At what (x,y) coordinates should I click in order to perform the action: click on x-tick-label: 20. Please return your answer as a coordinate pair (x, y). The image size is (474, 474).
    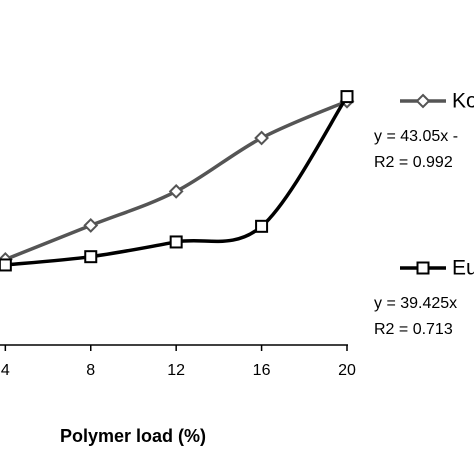
    Looking at the image, I should click on (347, 370).